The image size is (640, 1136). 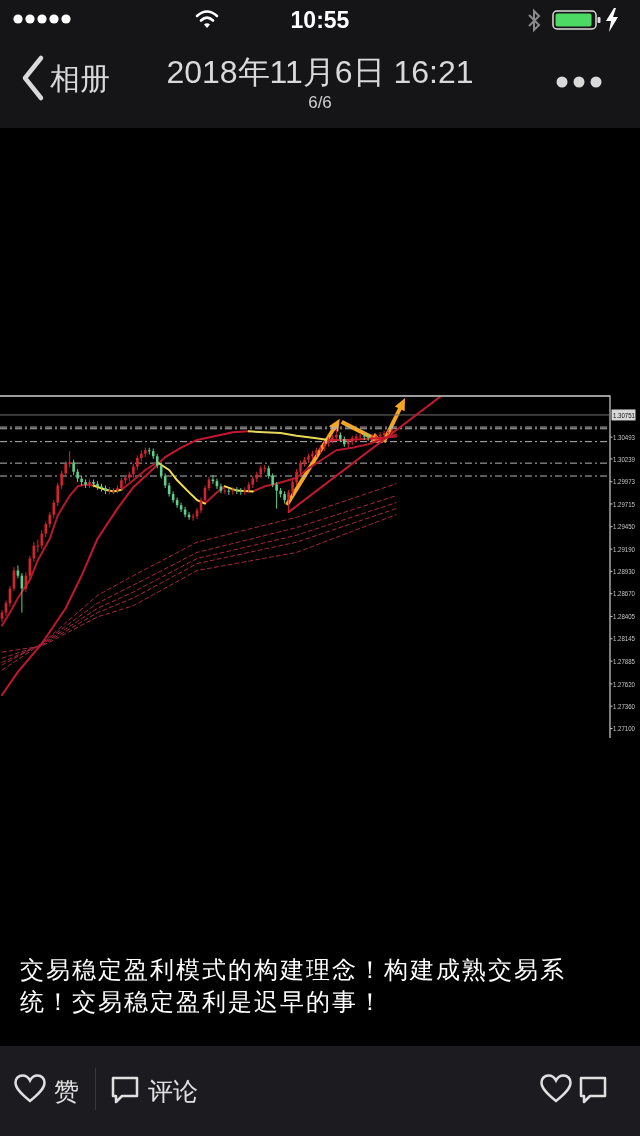 What do you see at coordinates (320, 72) in the screenshot?
I see `text: 2018年11月6日 16:21` at bounding box center [320, 72].